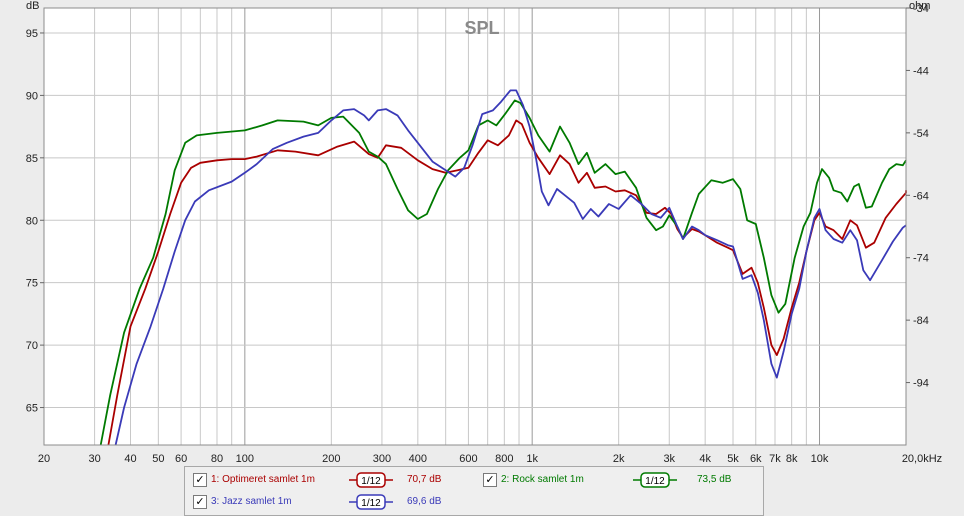 Image resolution: width=964 pixels, height=516 pixels. I want to click on x-tick-label: 300, so click(382, 458).